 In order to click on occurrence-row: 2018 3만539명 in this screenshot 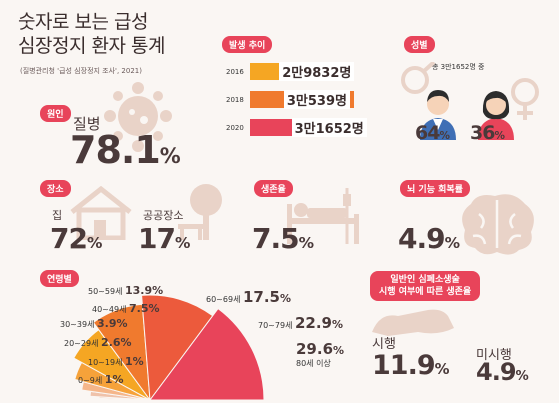, I will do `click(311, 100)`.